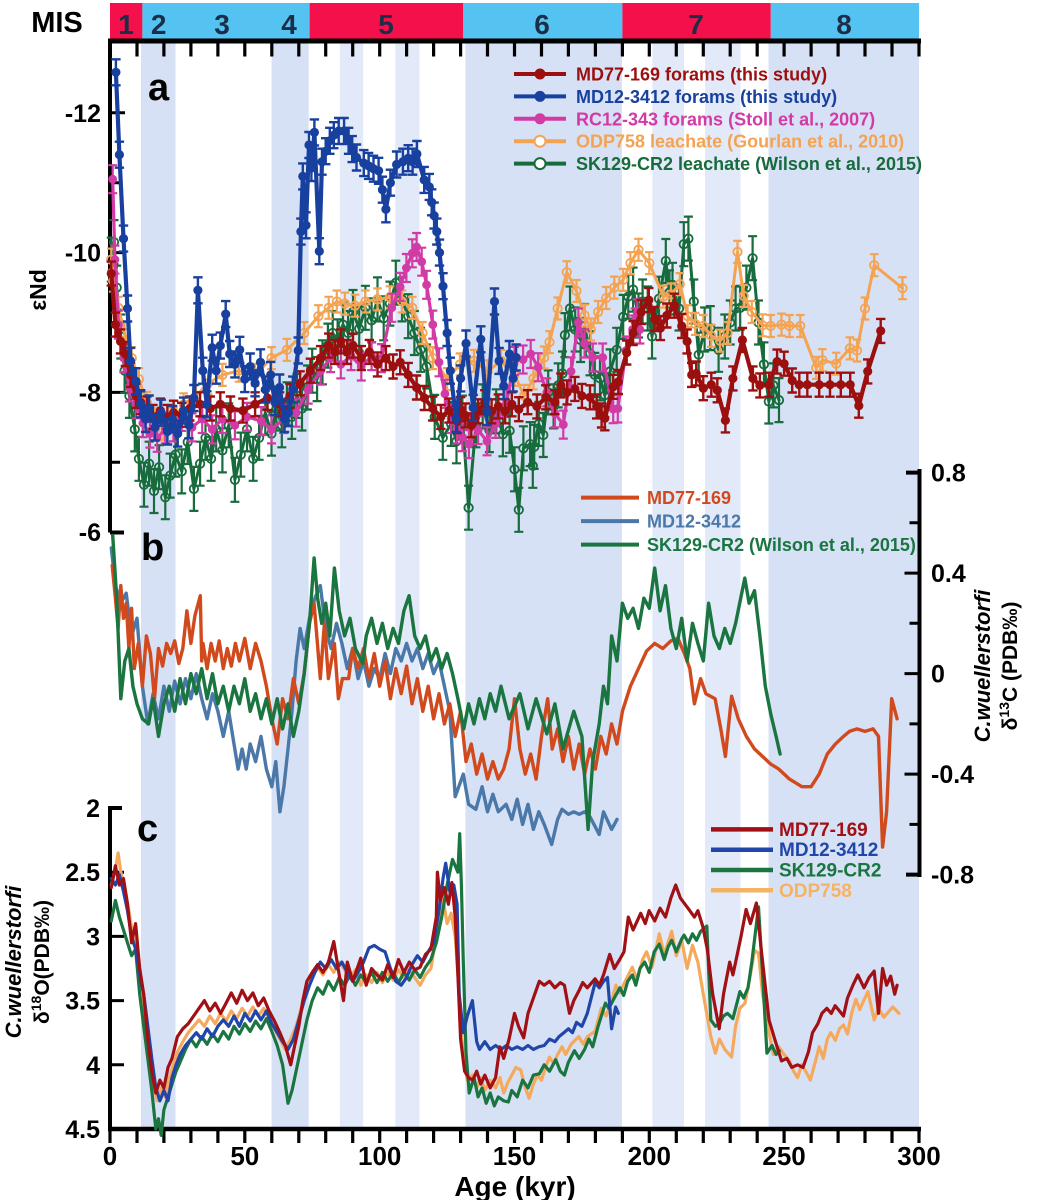  I want to click on svg-text: -12, so click(83, 114).